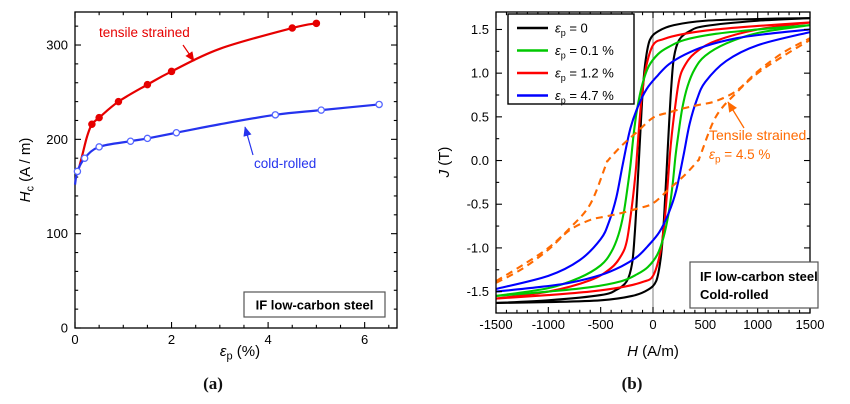  I want to click on series-label-cold-rolled: cold-rolled, so click(285, 163).